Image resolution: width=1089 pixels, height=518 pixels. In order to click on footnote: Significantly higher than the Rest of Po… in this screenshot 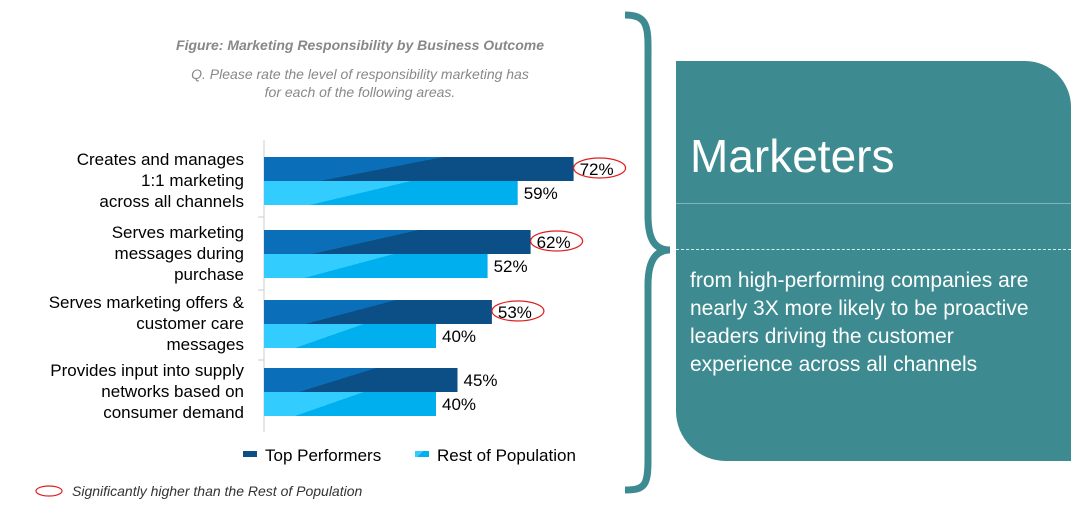, I will do `click(217, 491)`.